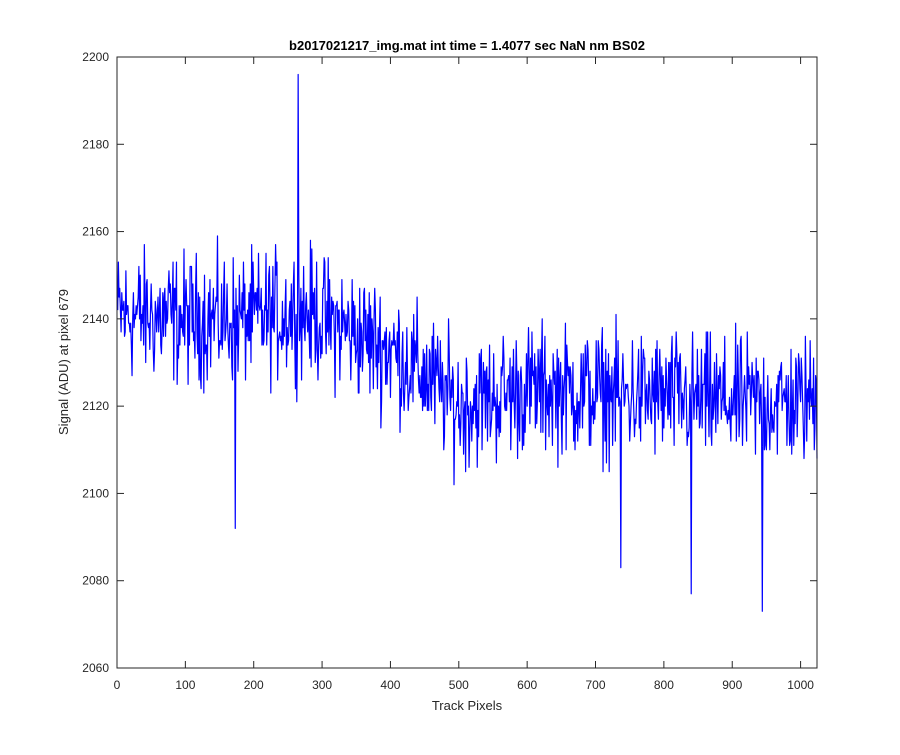  I want to click on x-tick-label: 800, so click(664, 685).